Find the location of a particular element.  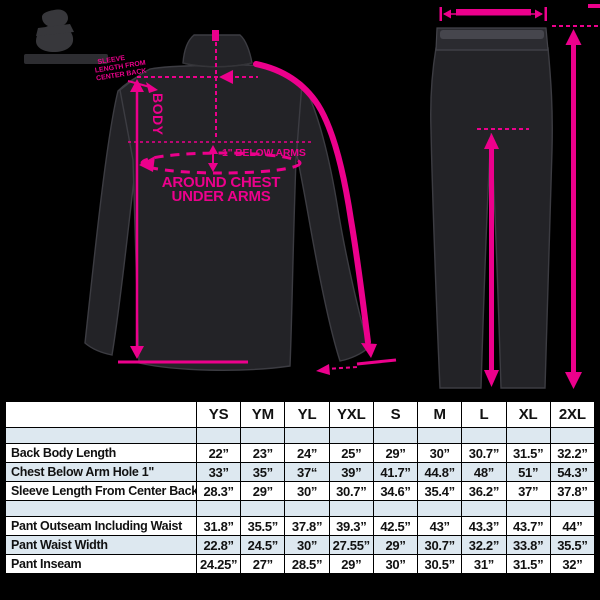

col-header-xl: XL is located at coordinates (528, 414).